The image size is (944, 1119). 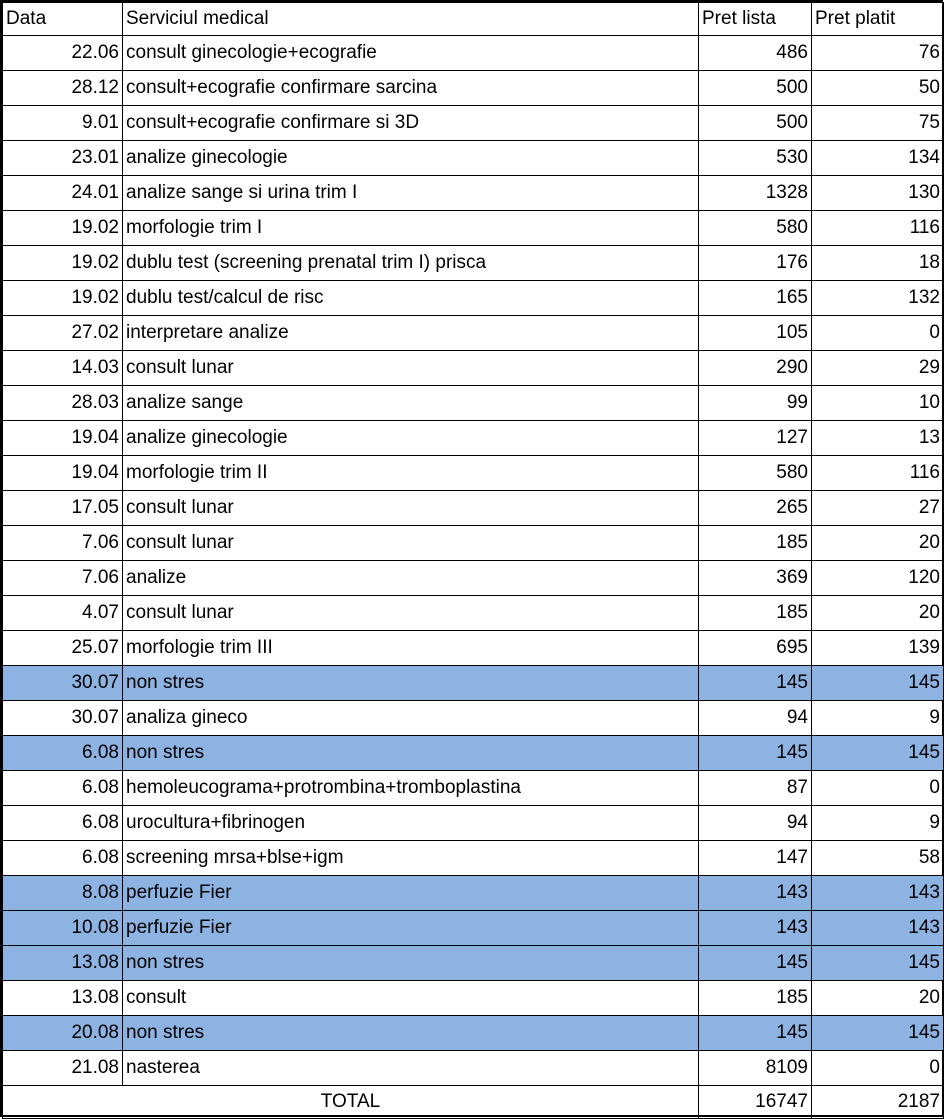 I want to click on cell-list-price: 695, so click(x=755, y=648).